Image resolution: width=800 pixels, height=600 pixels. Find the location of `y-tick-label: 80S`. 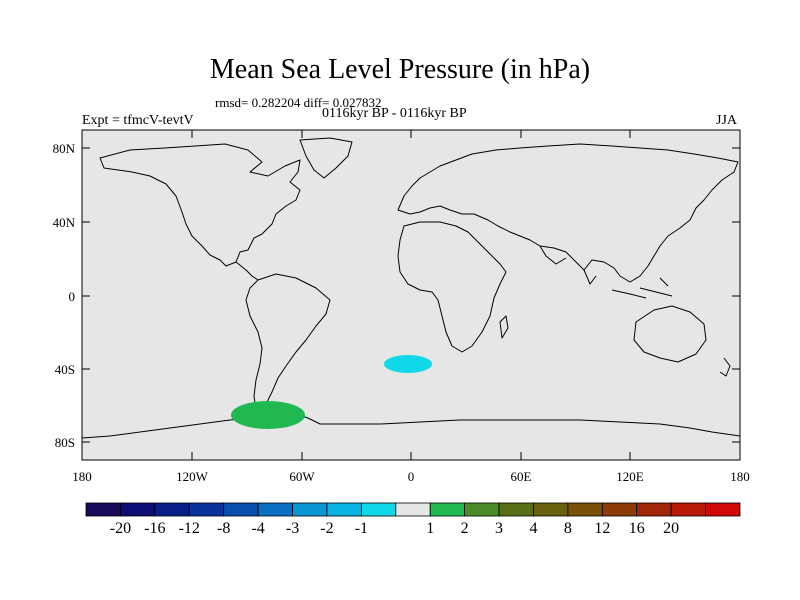

y-tick-label: 80S is located at coordinates (65, 442).